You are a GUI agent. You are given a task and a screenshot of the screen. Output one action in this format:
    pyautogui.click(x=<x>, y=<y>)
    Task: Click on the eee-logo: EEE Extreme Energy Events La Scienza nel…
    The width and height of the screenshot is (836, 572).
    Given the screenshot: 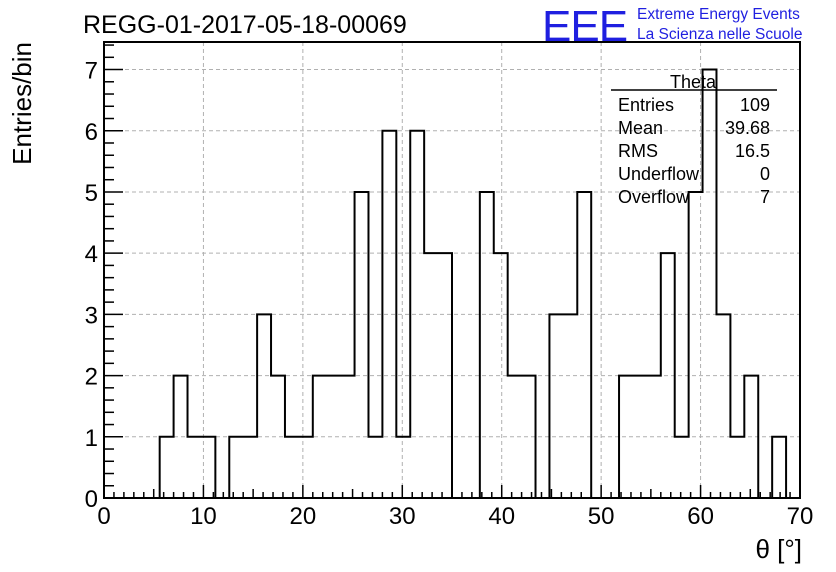 What is the action you would take?
    pyautogui.click(x=672, y=26)
    